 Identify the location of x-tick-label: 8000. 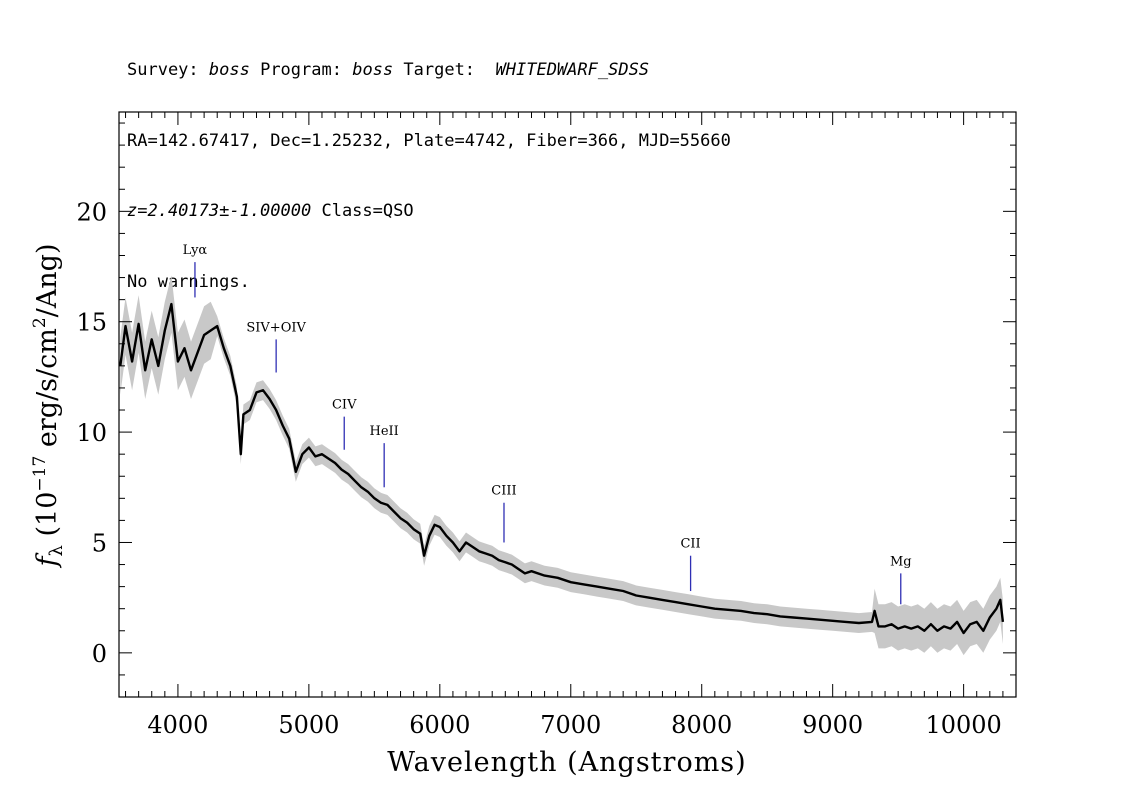
(701, 725).